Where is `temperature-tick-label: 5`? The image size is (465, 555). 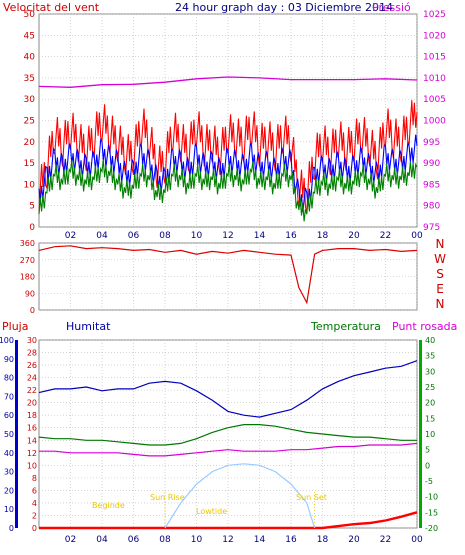
temperature-tick-label: 5 is located at coordinates (427, 450).